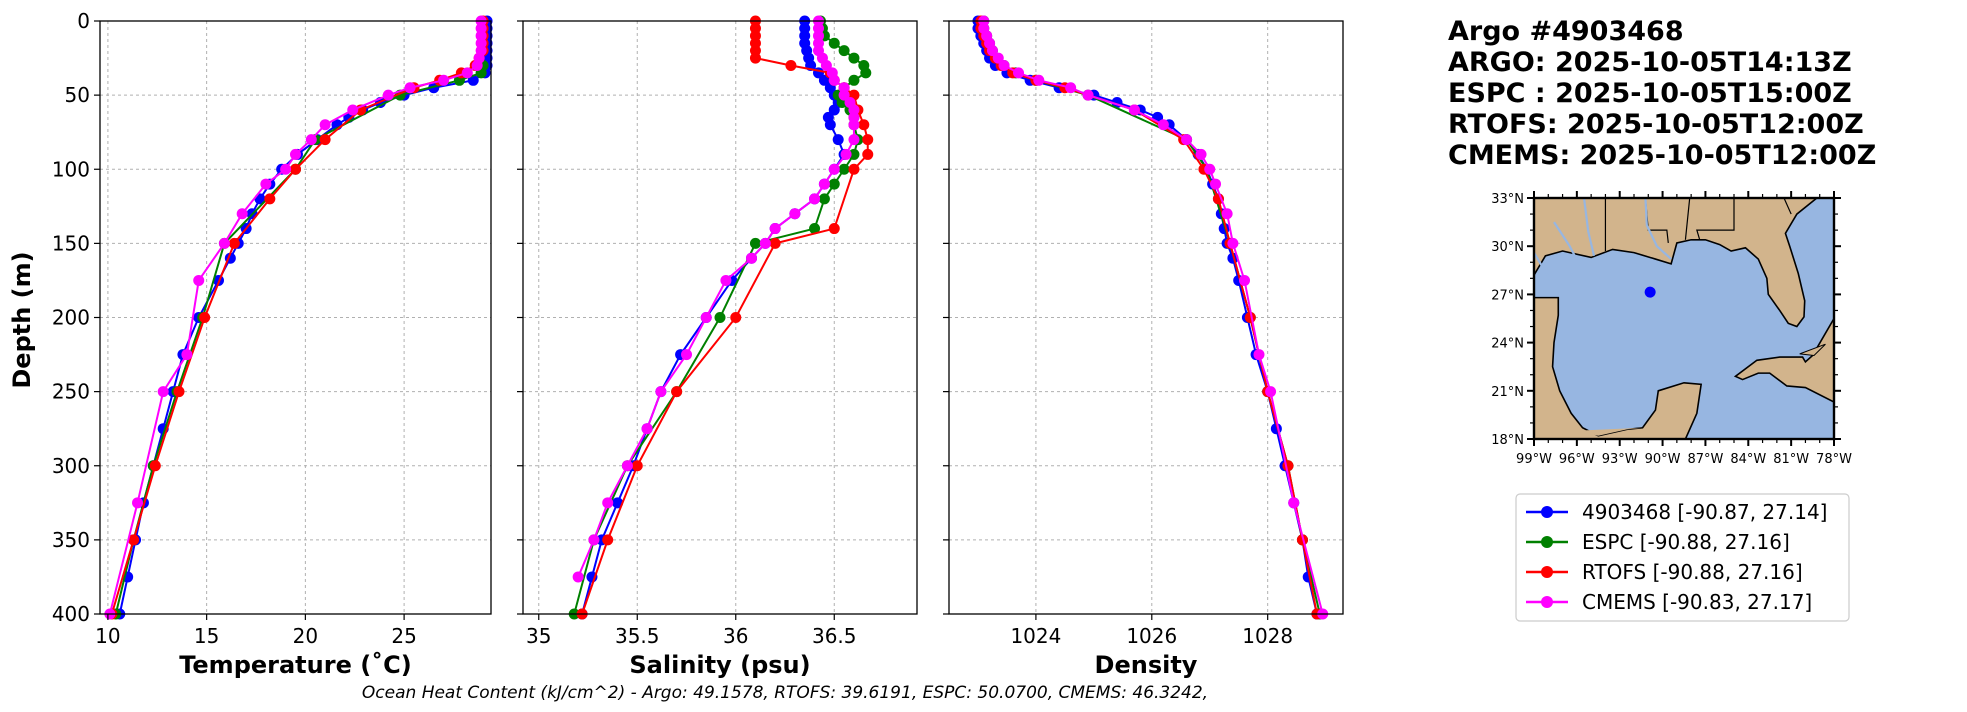  I want to click on x-tick-label: 35, so click(538, 636).